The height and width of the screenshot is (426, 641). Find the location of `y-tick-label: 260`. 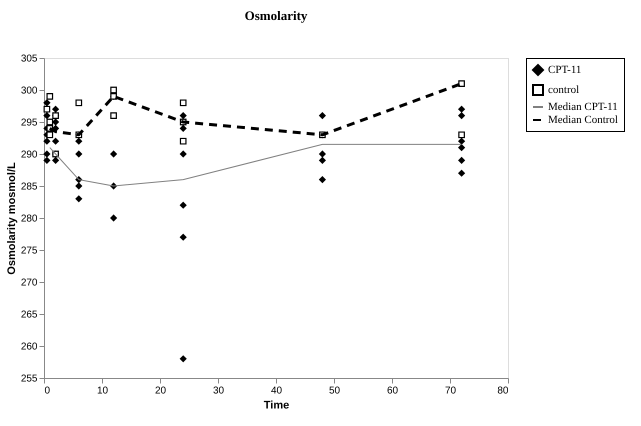

y-tick-label: 260 is located at coordinates (29, 347).